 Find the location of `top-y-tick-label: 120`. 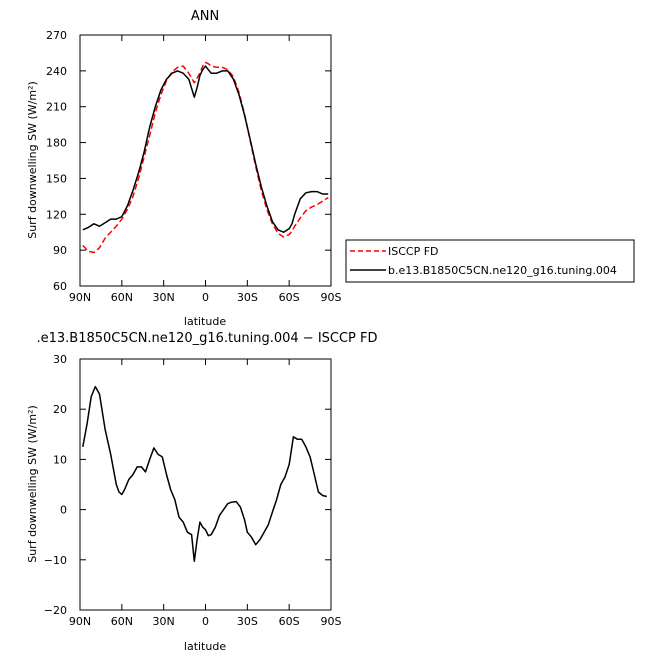

top-y-tick-label: 120 is located at coordinates (56, 214).